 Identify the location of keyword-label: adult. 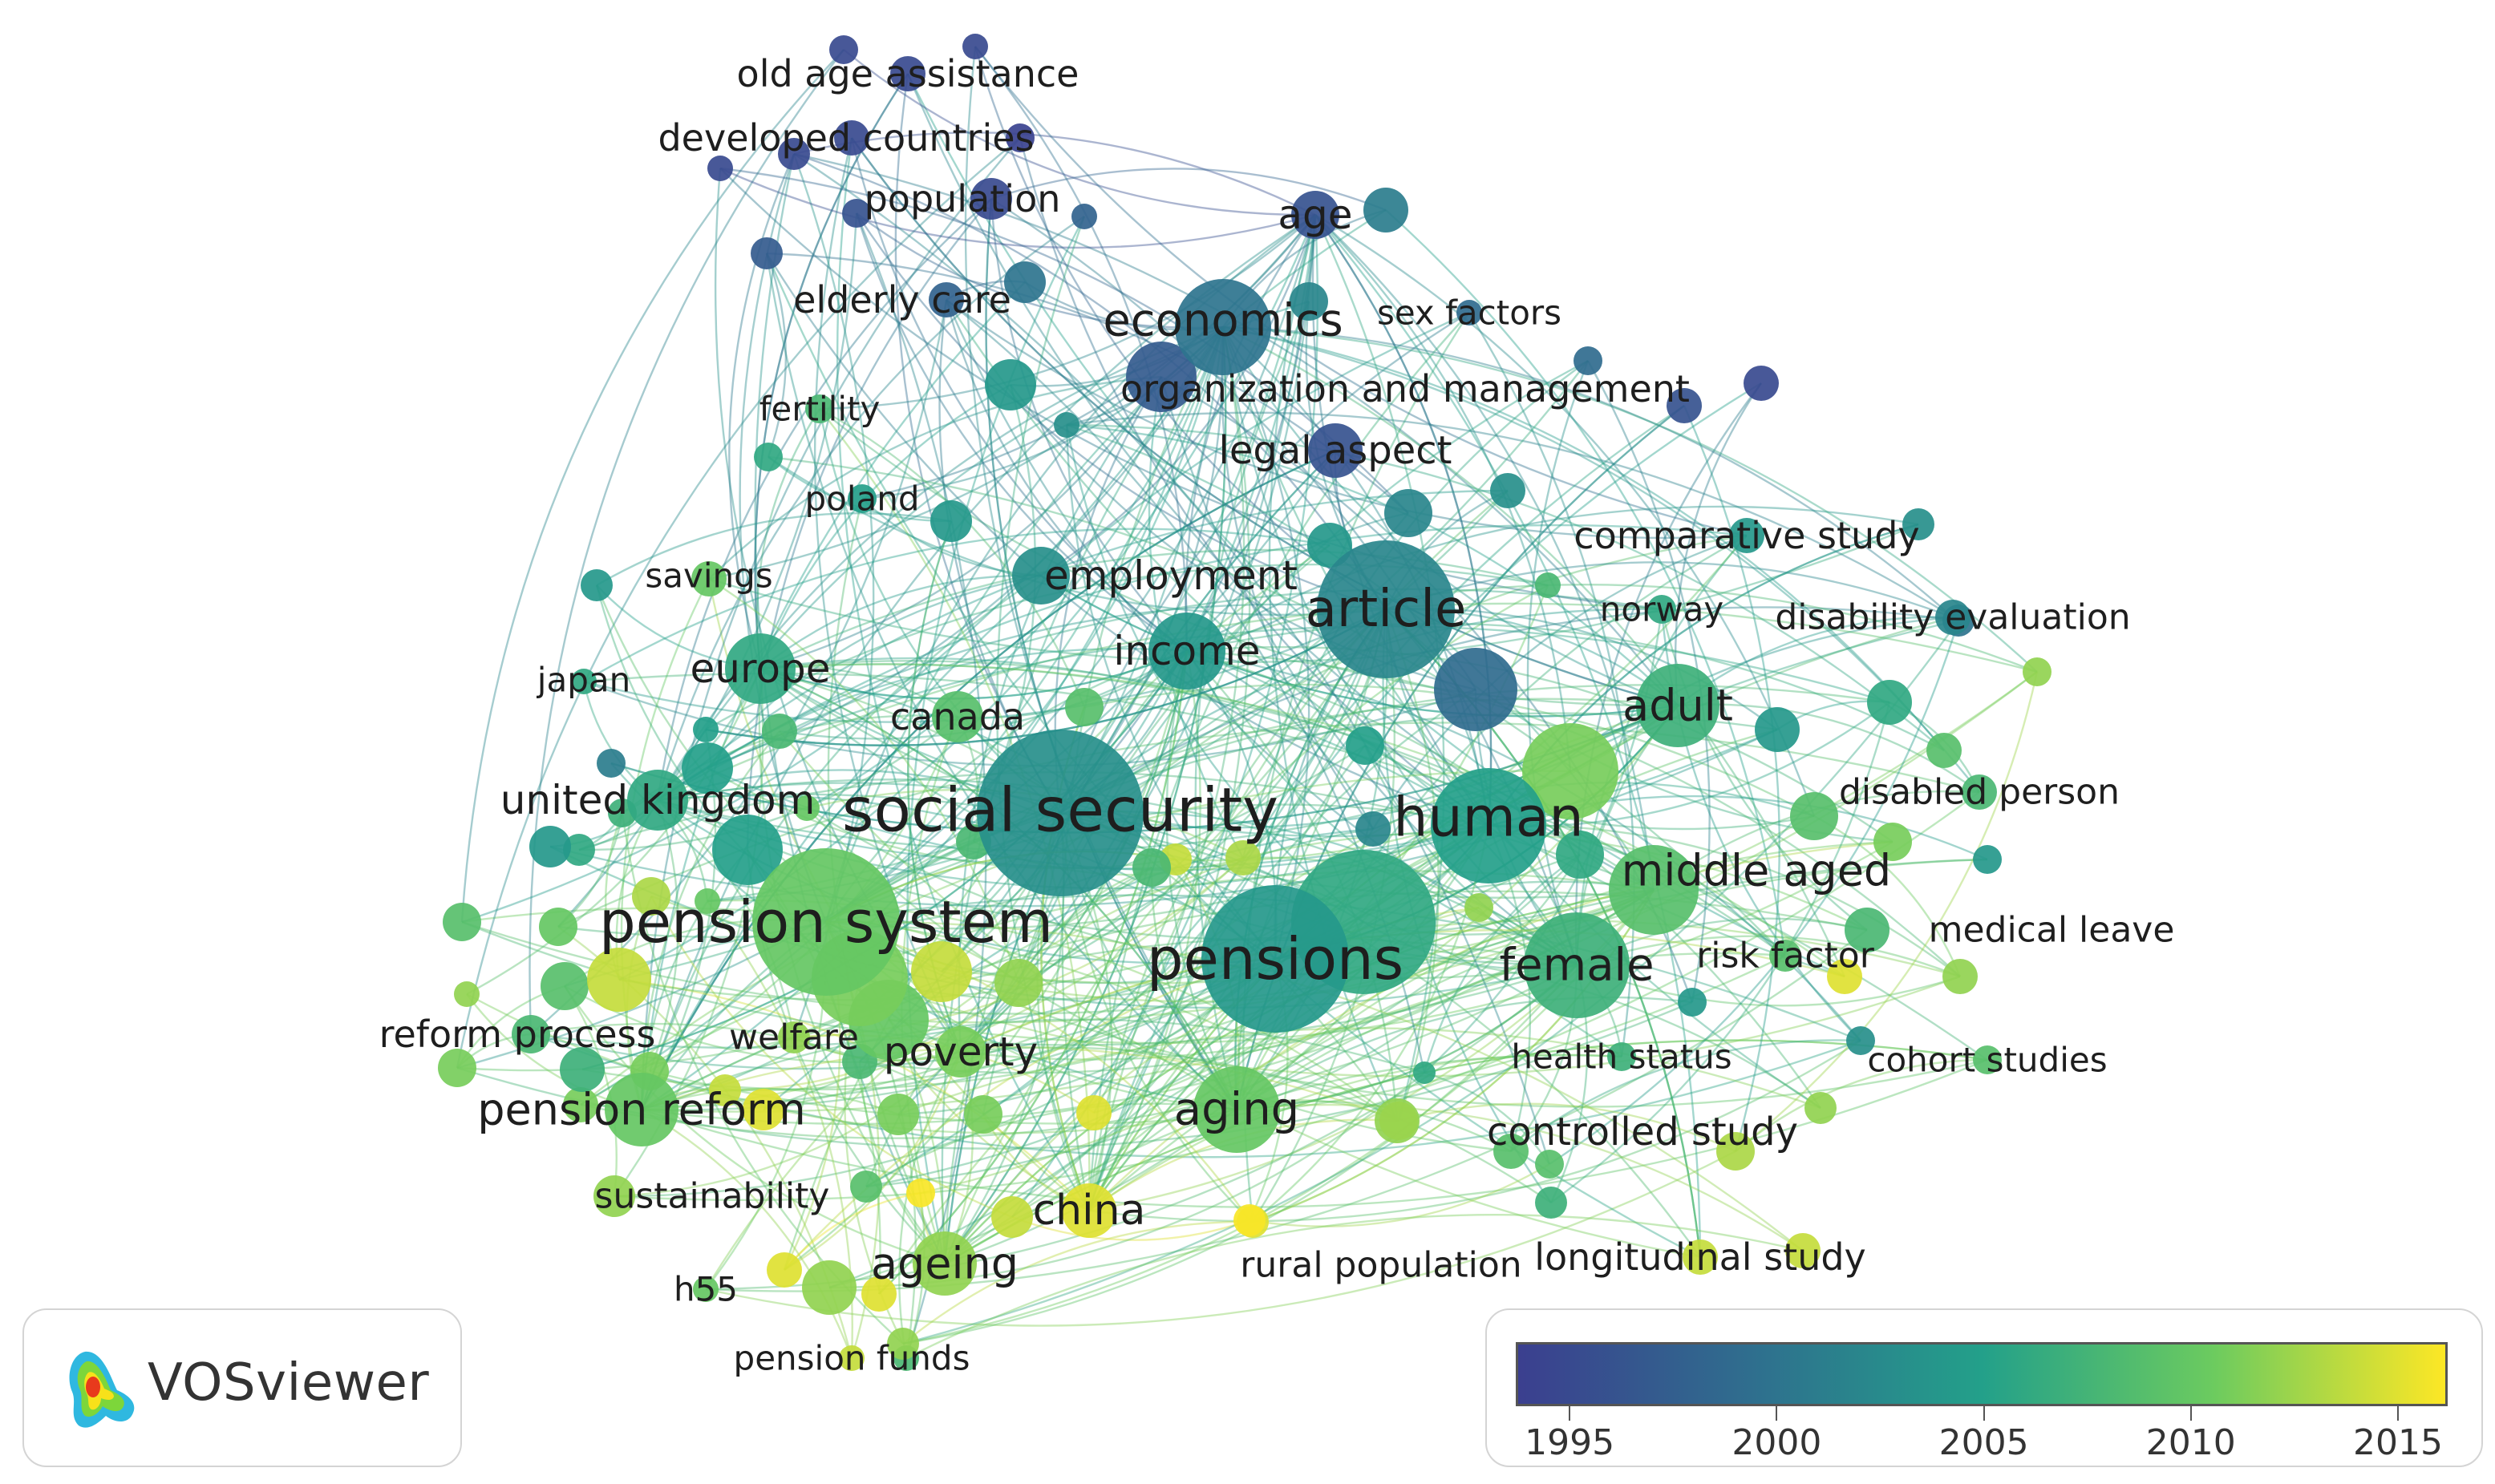
(1677, 706).